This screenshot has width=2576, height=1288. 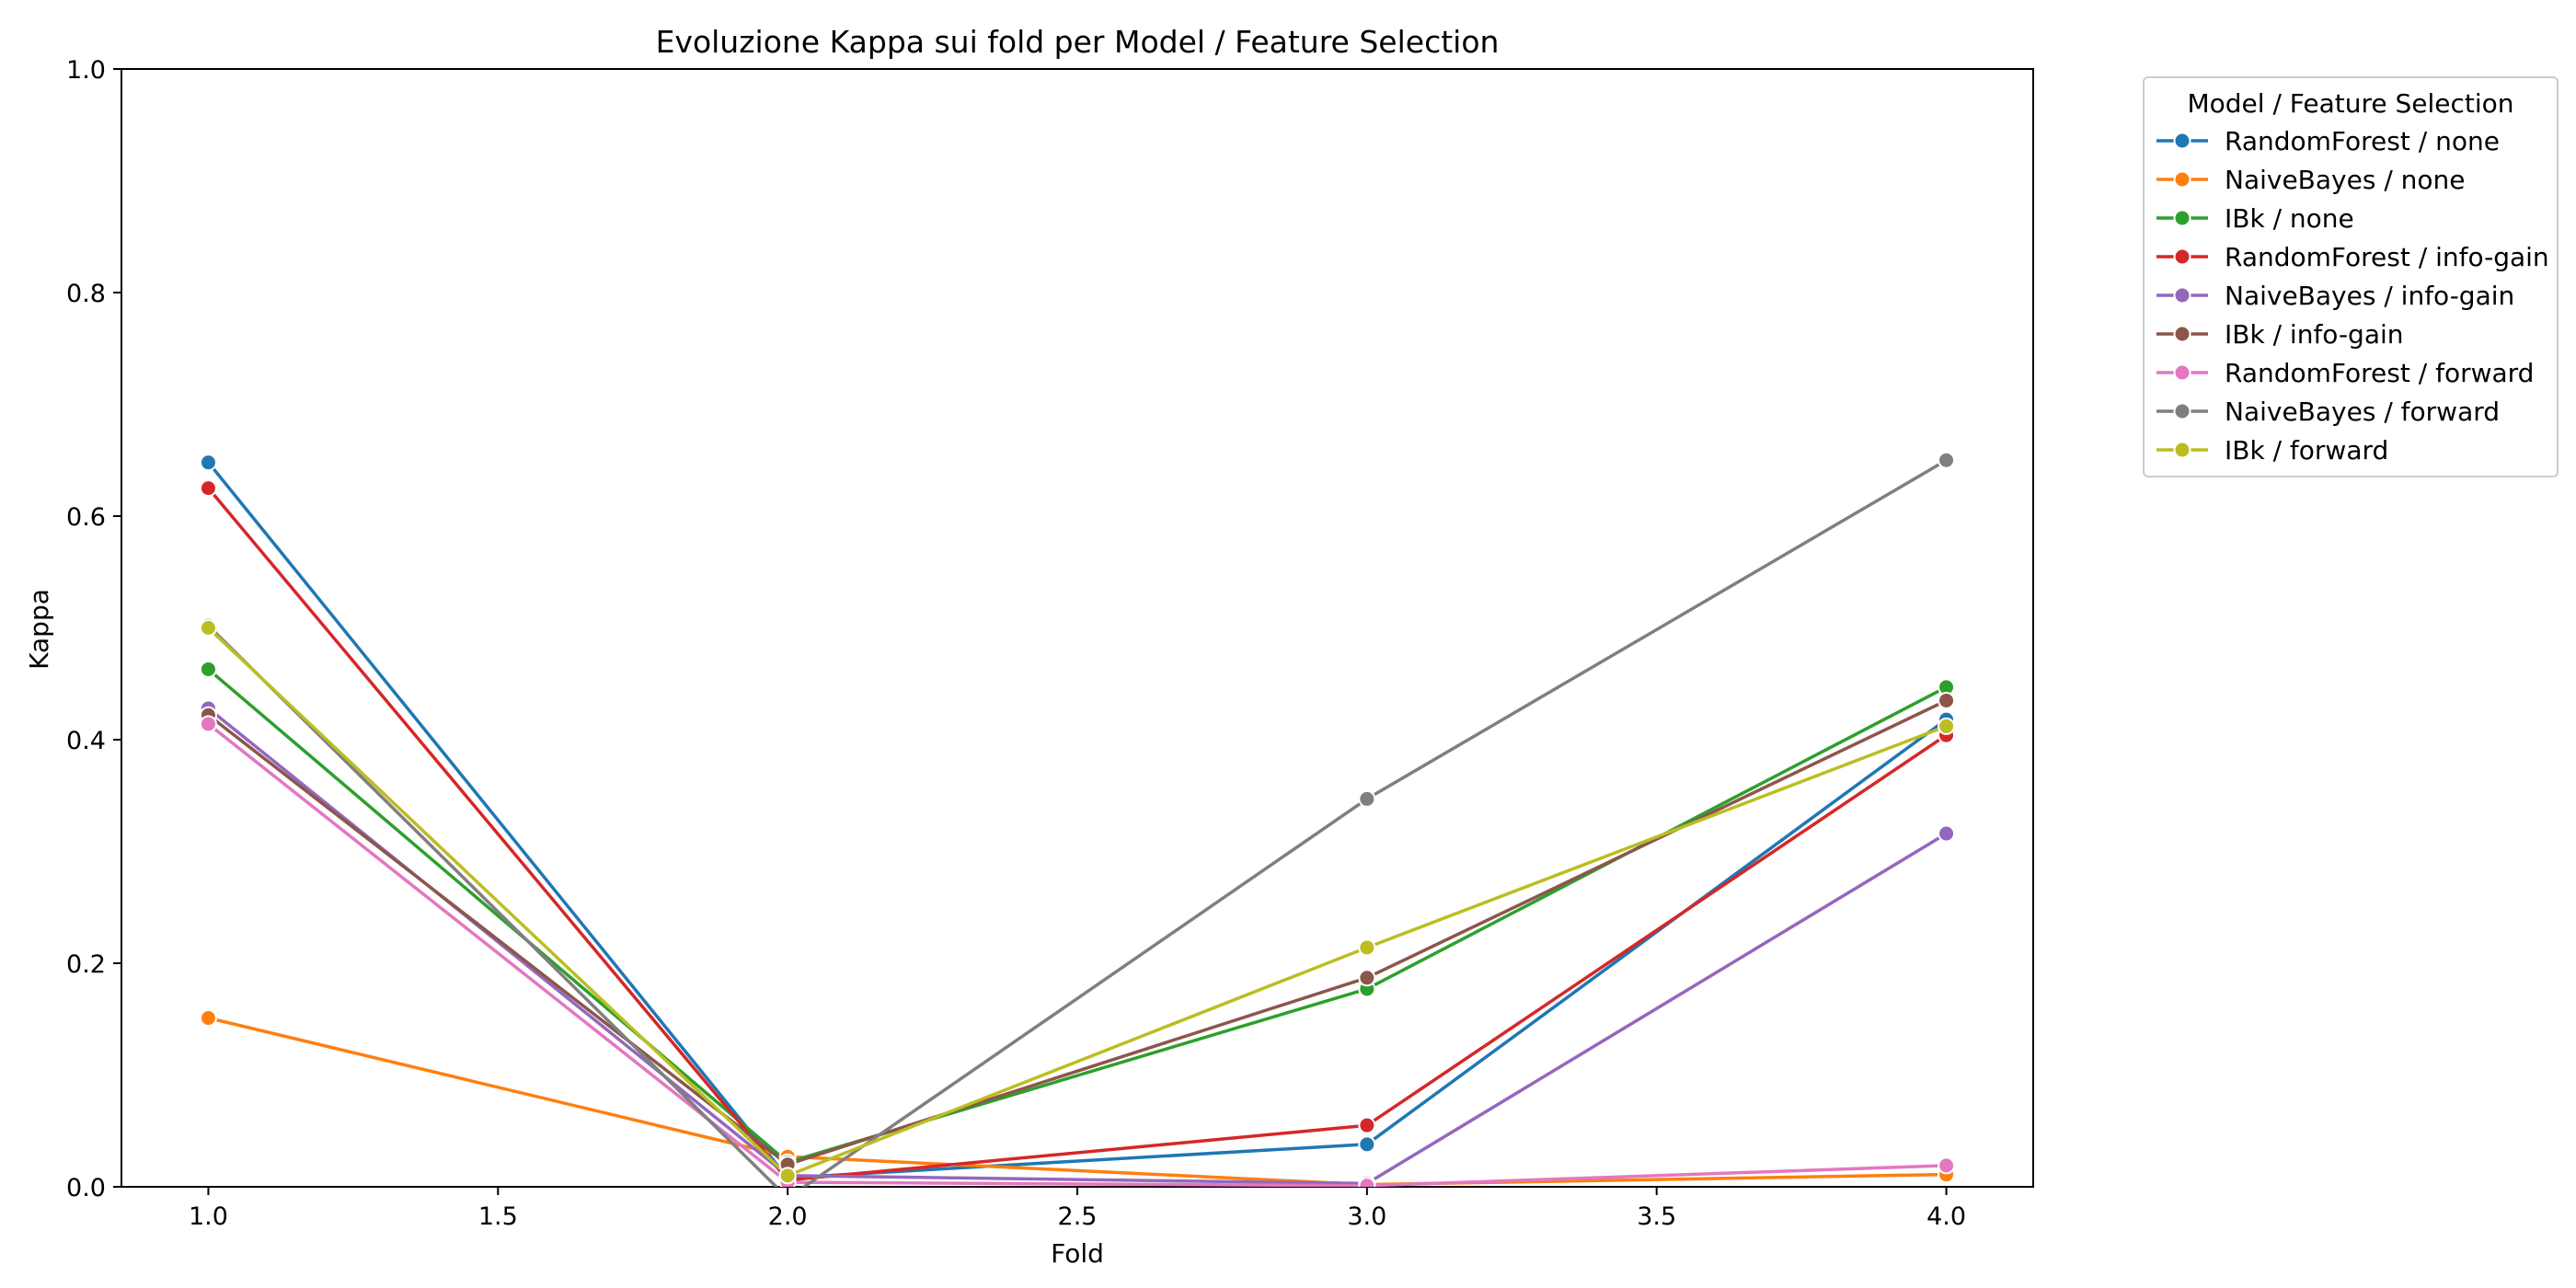 I want to click on x-tick-label: 3.5, so click(x=1656, y=1216).